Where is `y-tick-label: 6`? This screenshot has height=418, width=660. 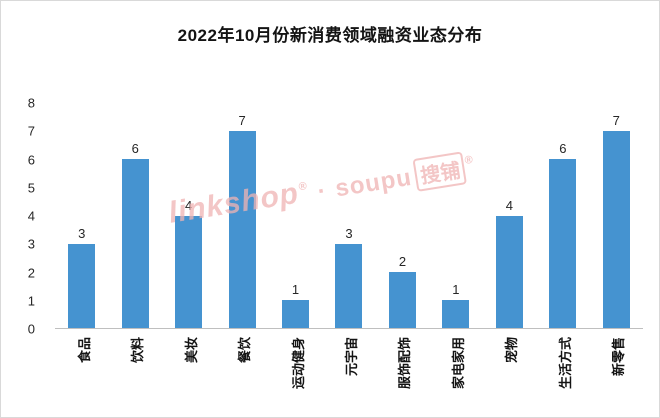
y-tick-label: 6 is located at coordinates (31, 159).